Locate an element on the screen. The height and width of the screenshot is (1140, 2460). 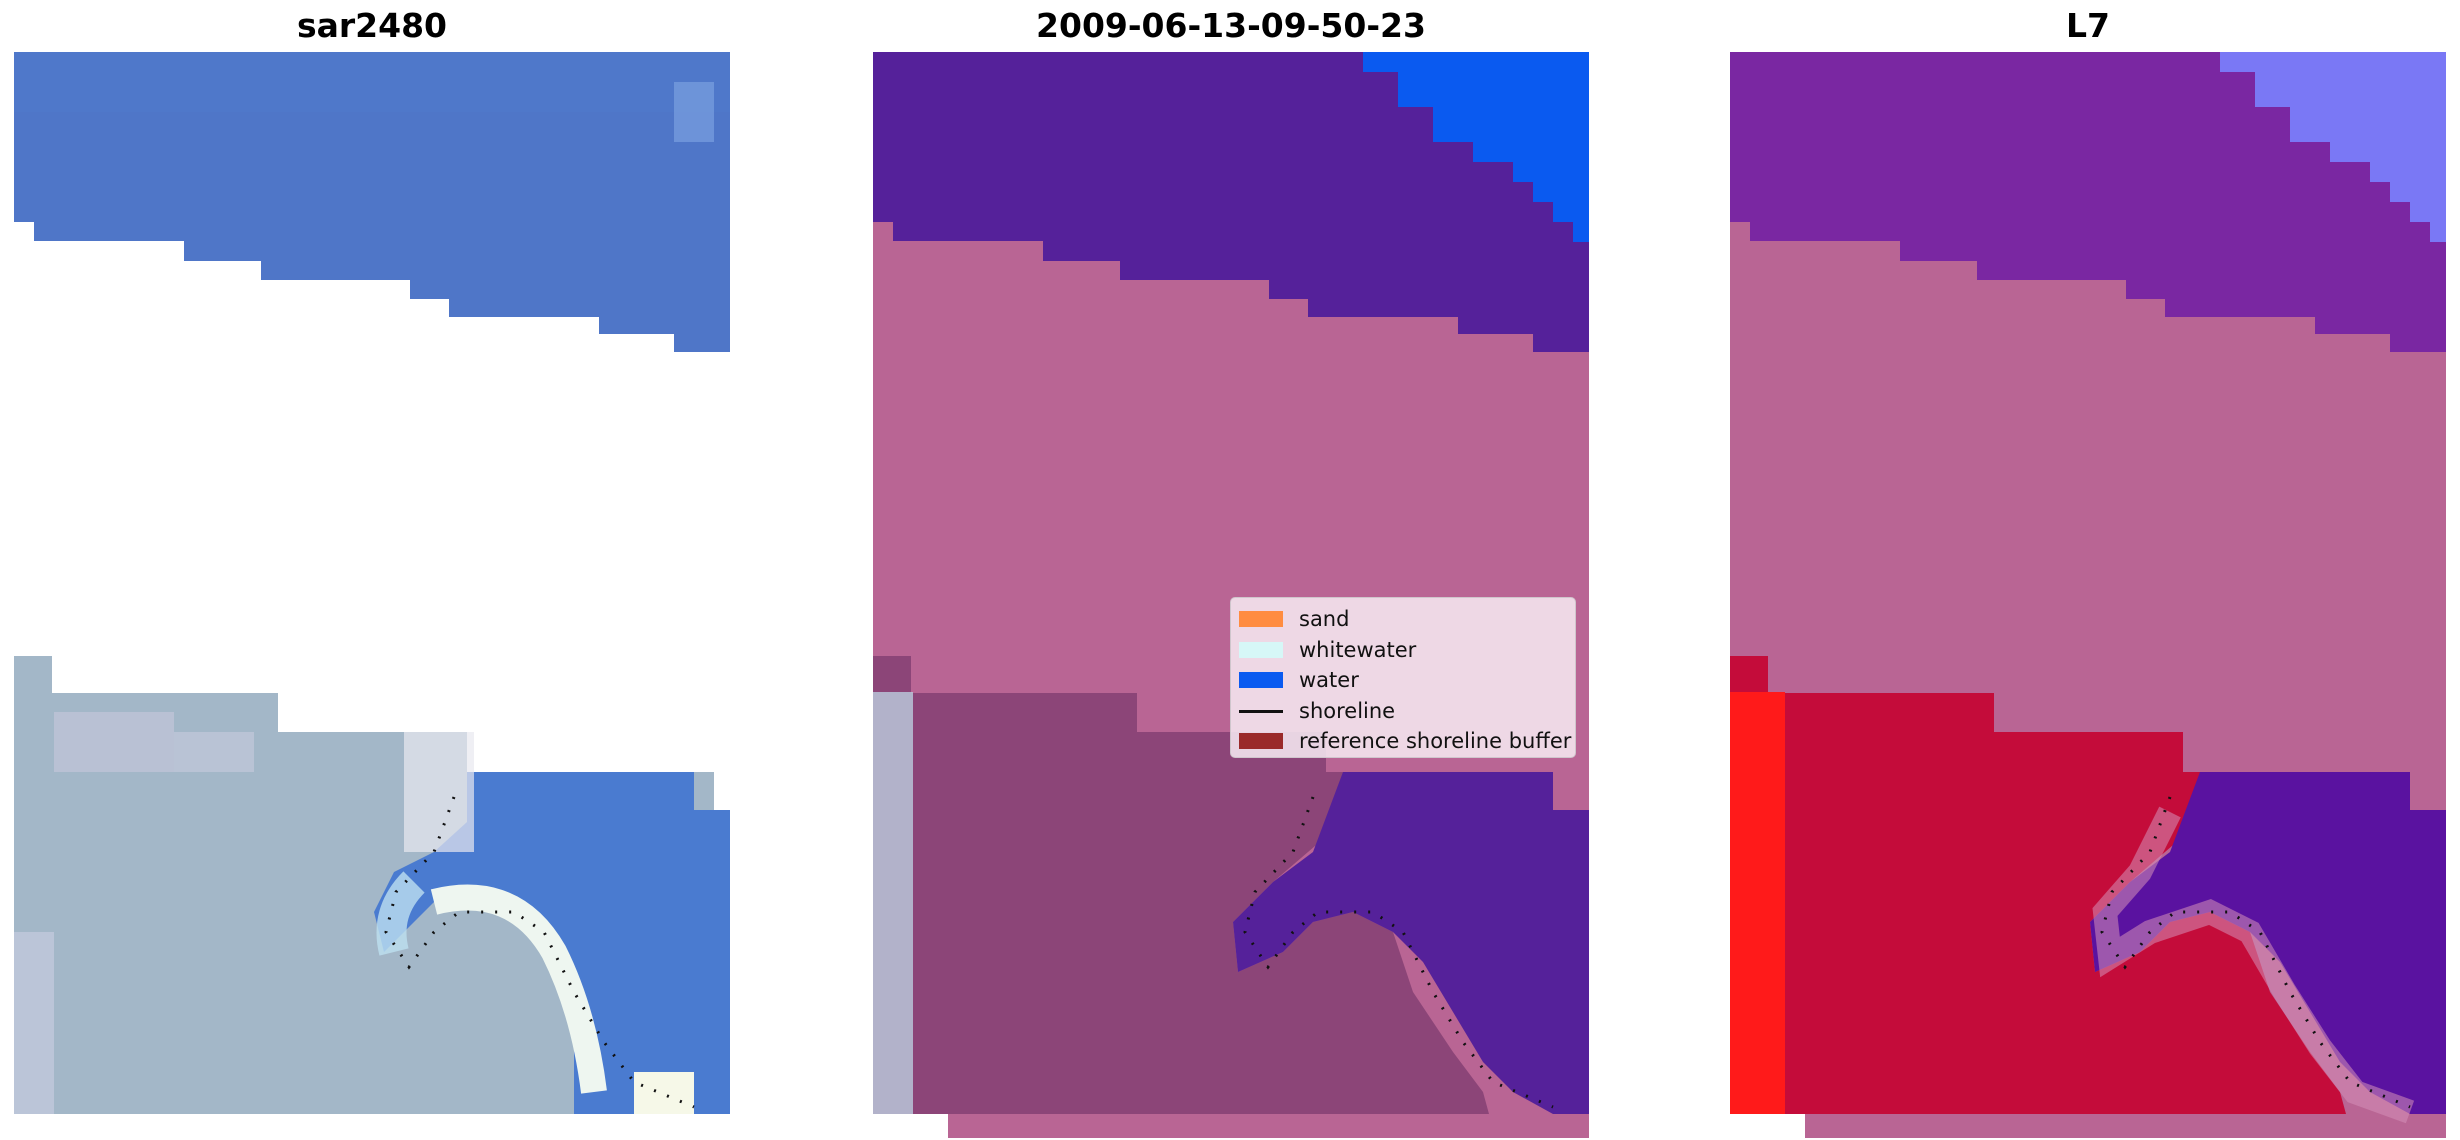
water-swatch is located at coordinates (1261, 680).